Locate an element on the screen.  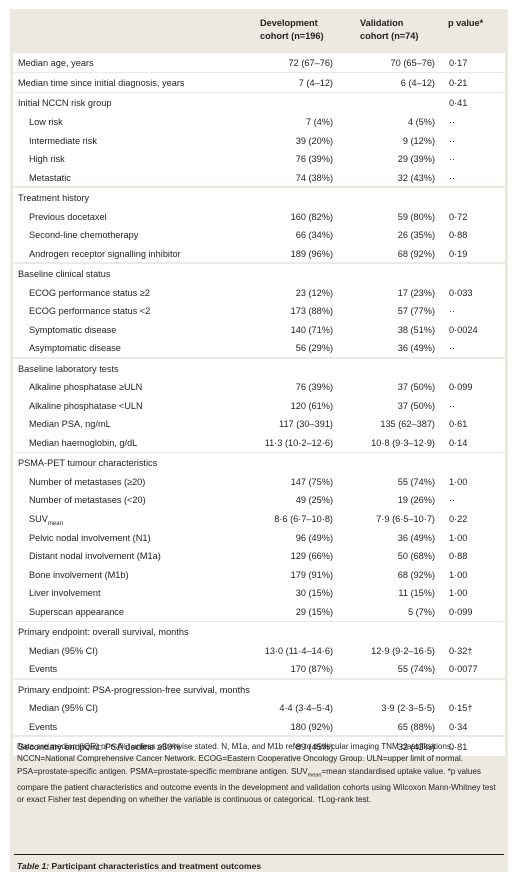
p-value: 0·033 is located at coordinates (461, 292).